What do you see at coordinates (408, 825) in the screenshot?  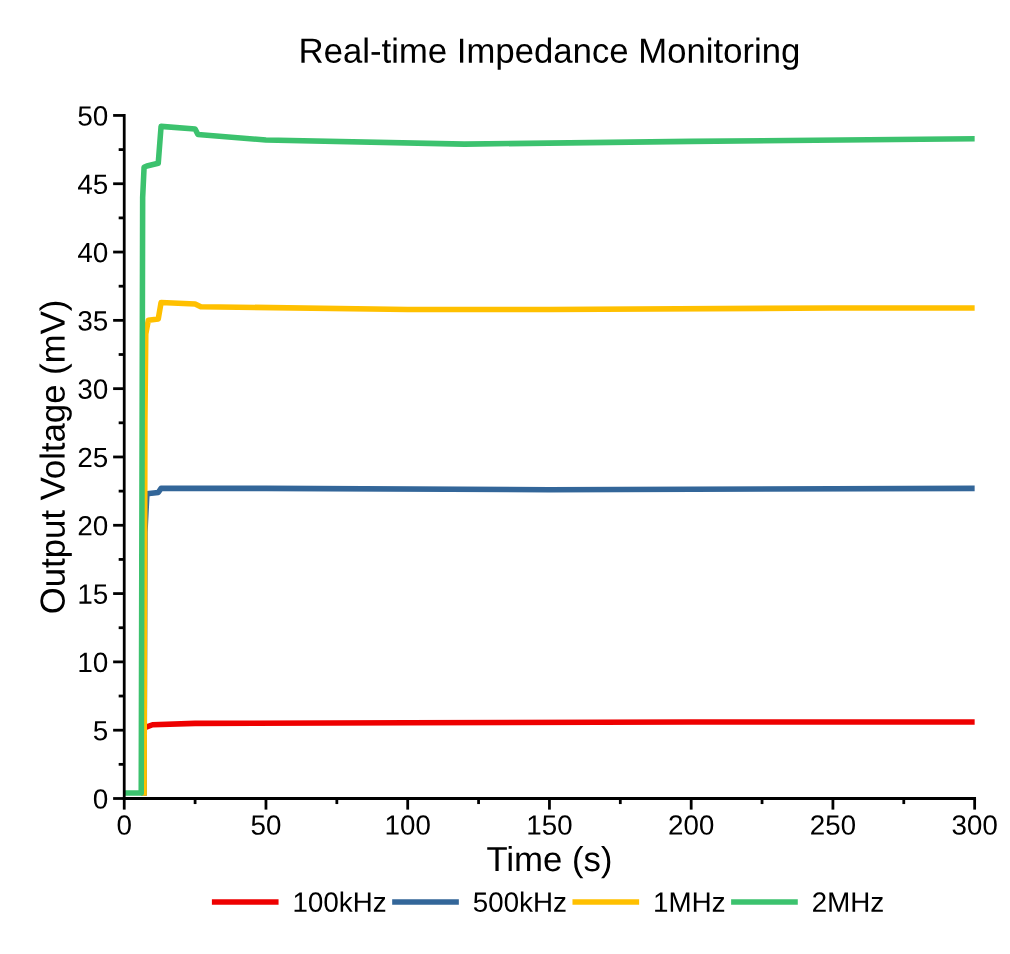 I see `x-tick-label: 100` at bounding box center [408, 825].